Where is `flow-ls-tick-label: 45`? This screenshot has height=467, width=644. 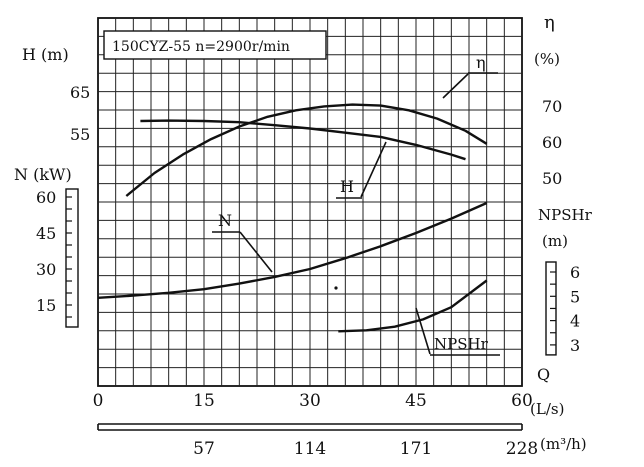 flow-ls-tick-label: 45 is located at coordinates (416, 401).